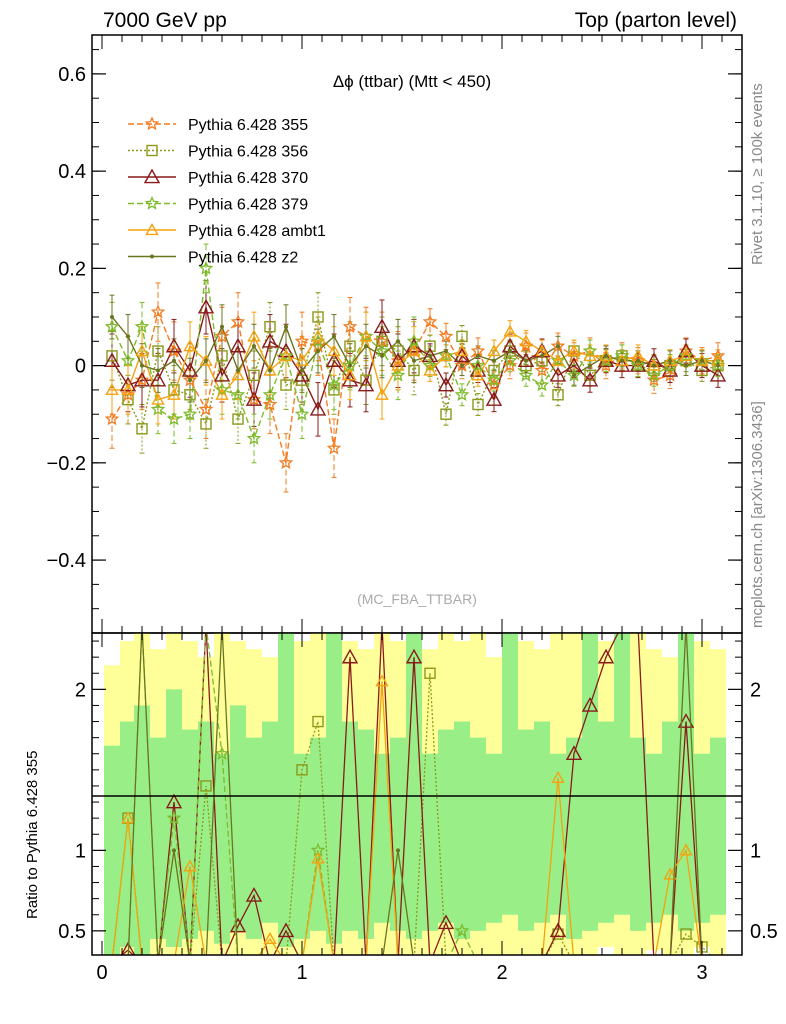 Image resolution: width=786 pixels, height=1024 pixels. Describe the element at coordinates (415, 386) in the screenshot. I see `series-line` at that location.